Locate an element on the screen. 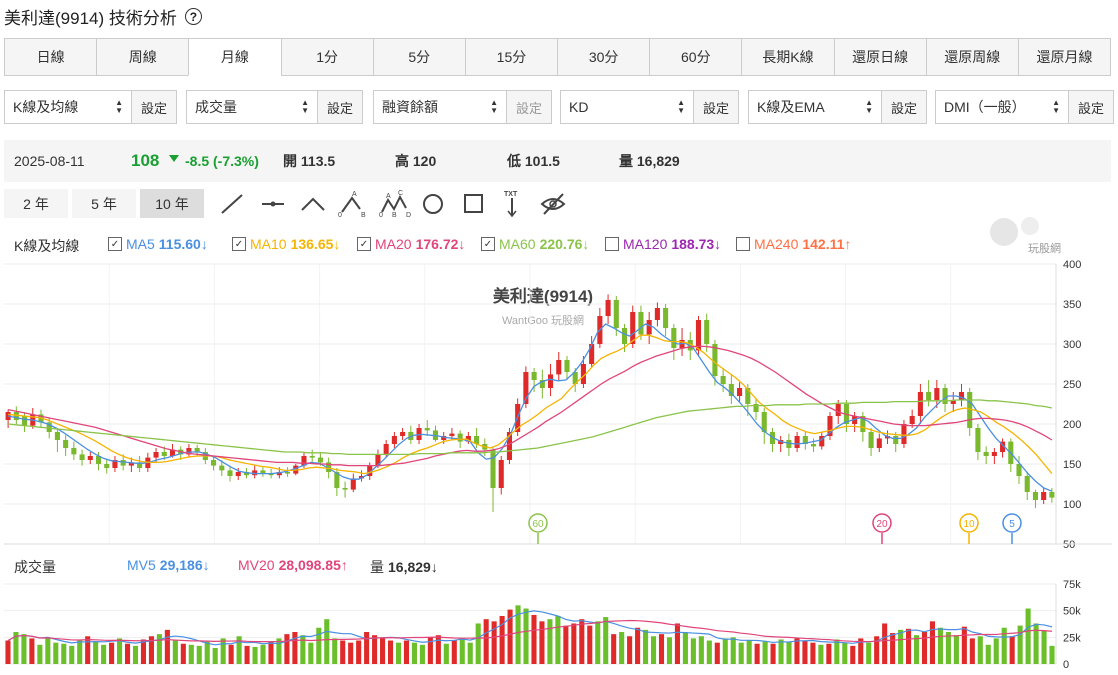 The image size is (1118, 675). ma-name: MA10 is located at coordinates (268, 244).